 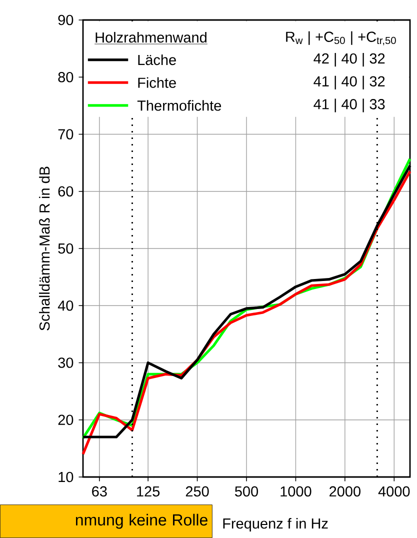 I want to click on y-axis-title: Schalldämm-Maß R in dB, so click(x=44, y=248).